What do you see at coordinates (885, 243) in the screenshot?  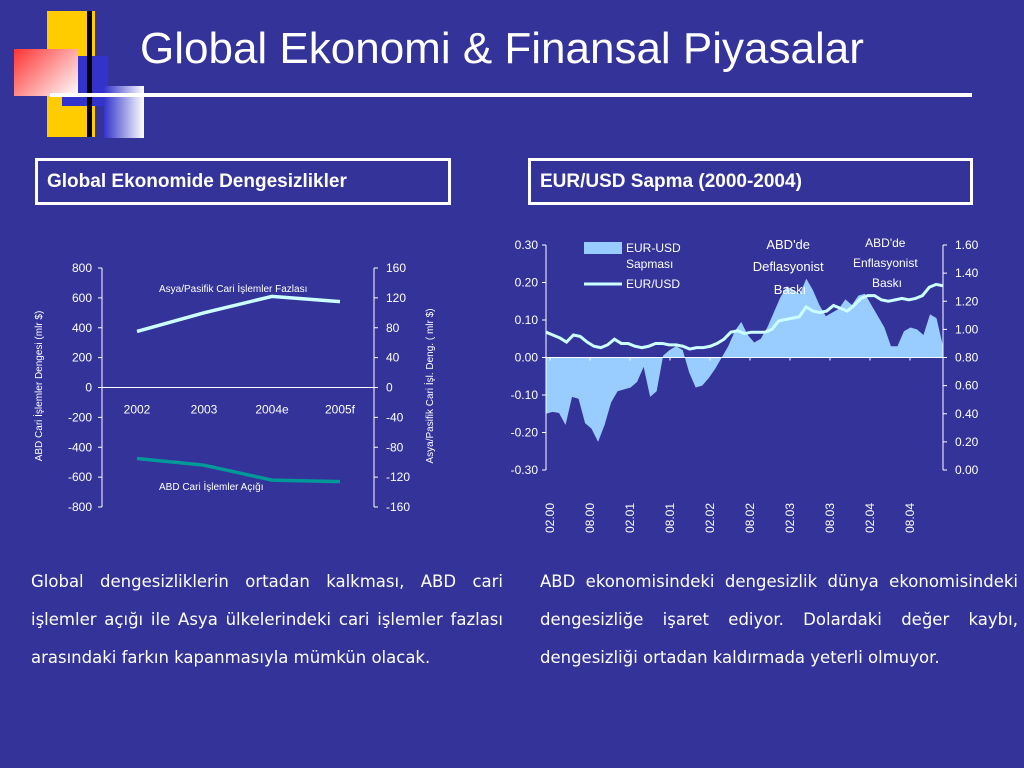 I see `annotation-inflation-line1: ABD'de` at bounding box center [885, 243].